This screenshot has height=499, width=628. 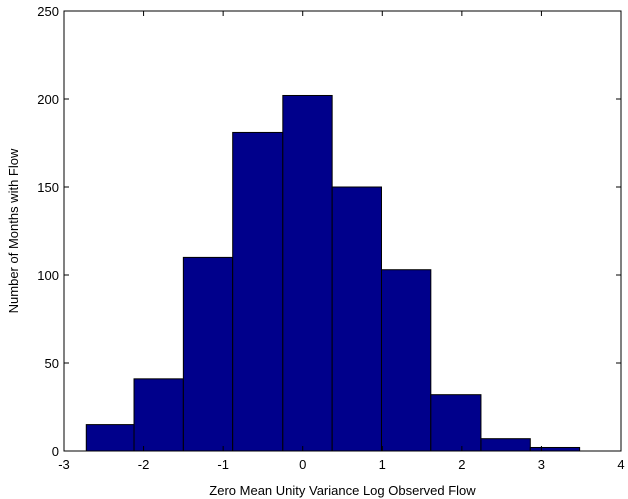 What do you see at coordinates (64, 464) in the screenshot?
I see `x-tick-label: -3` at bounding box center [64, 464].